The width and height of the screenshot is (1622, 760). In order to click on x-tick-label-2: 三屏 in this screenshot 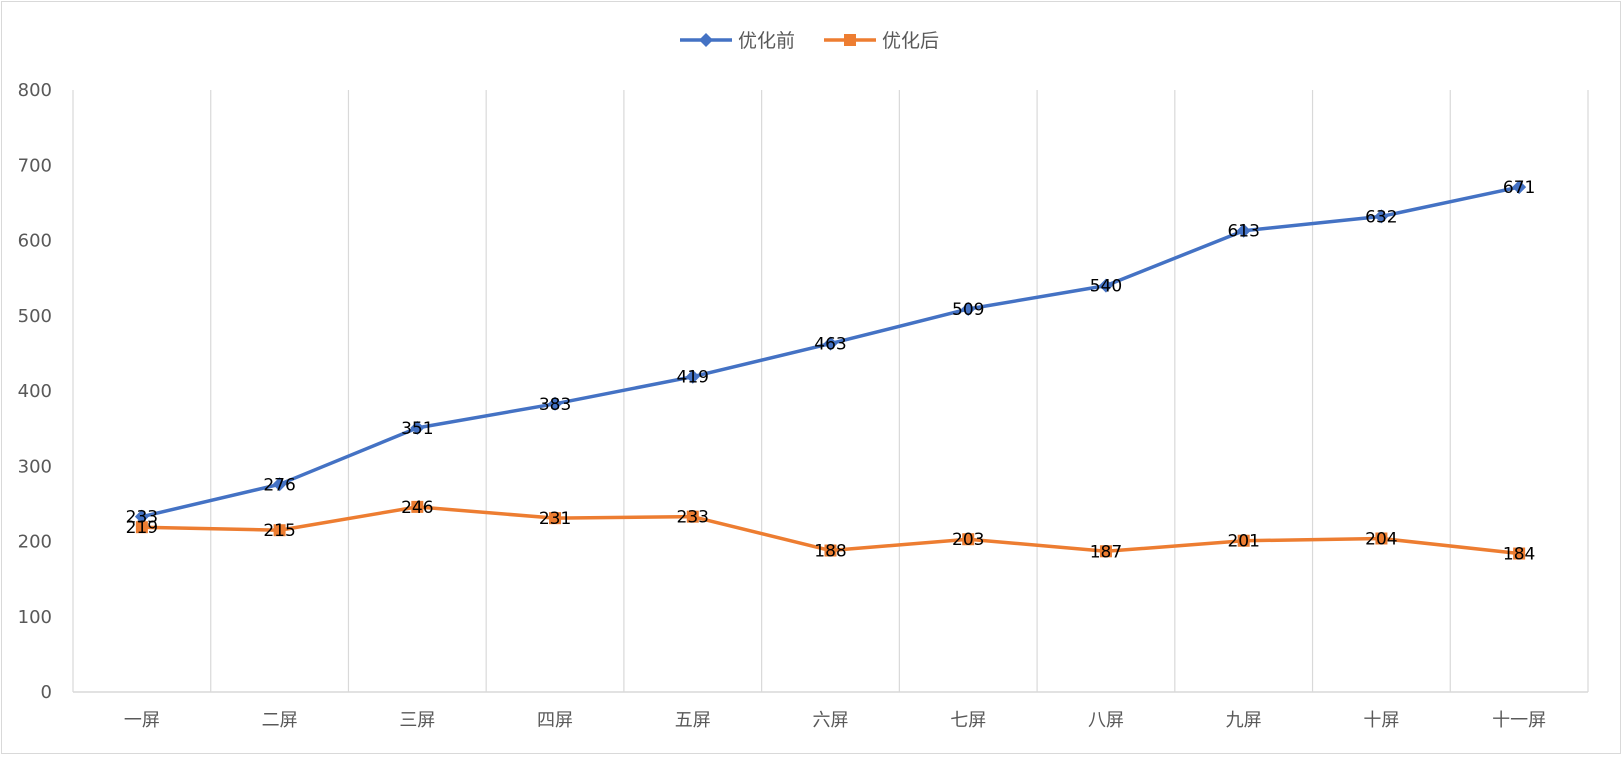, I will do `click(417, 720)`.